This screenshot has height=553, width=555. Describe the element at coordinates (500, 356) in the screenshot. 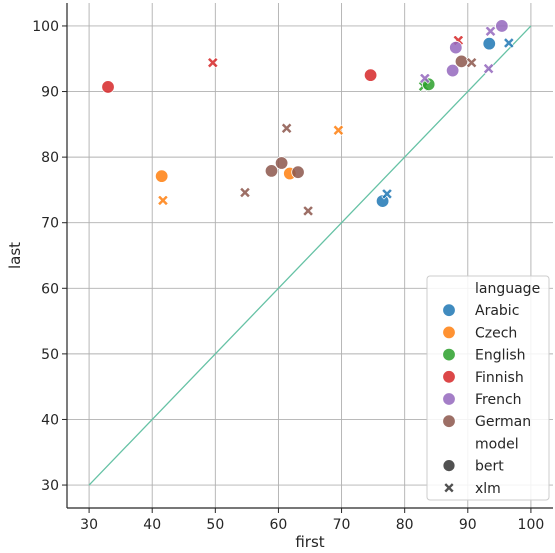

I see `legend-label-english: English` at that location.